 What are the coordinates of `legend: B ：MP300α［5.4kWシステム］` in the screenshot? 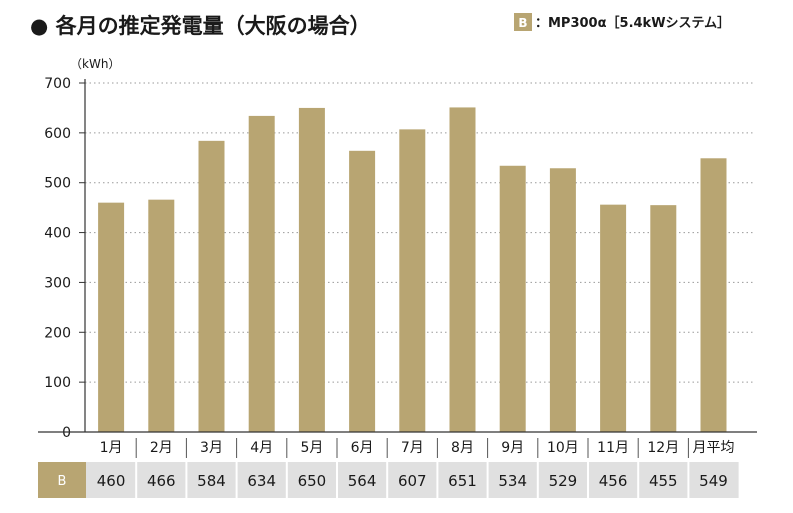 It's located at (622, 22).